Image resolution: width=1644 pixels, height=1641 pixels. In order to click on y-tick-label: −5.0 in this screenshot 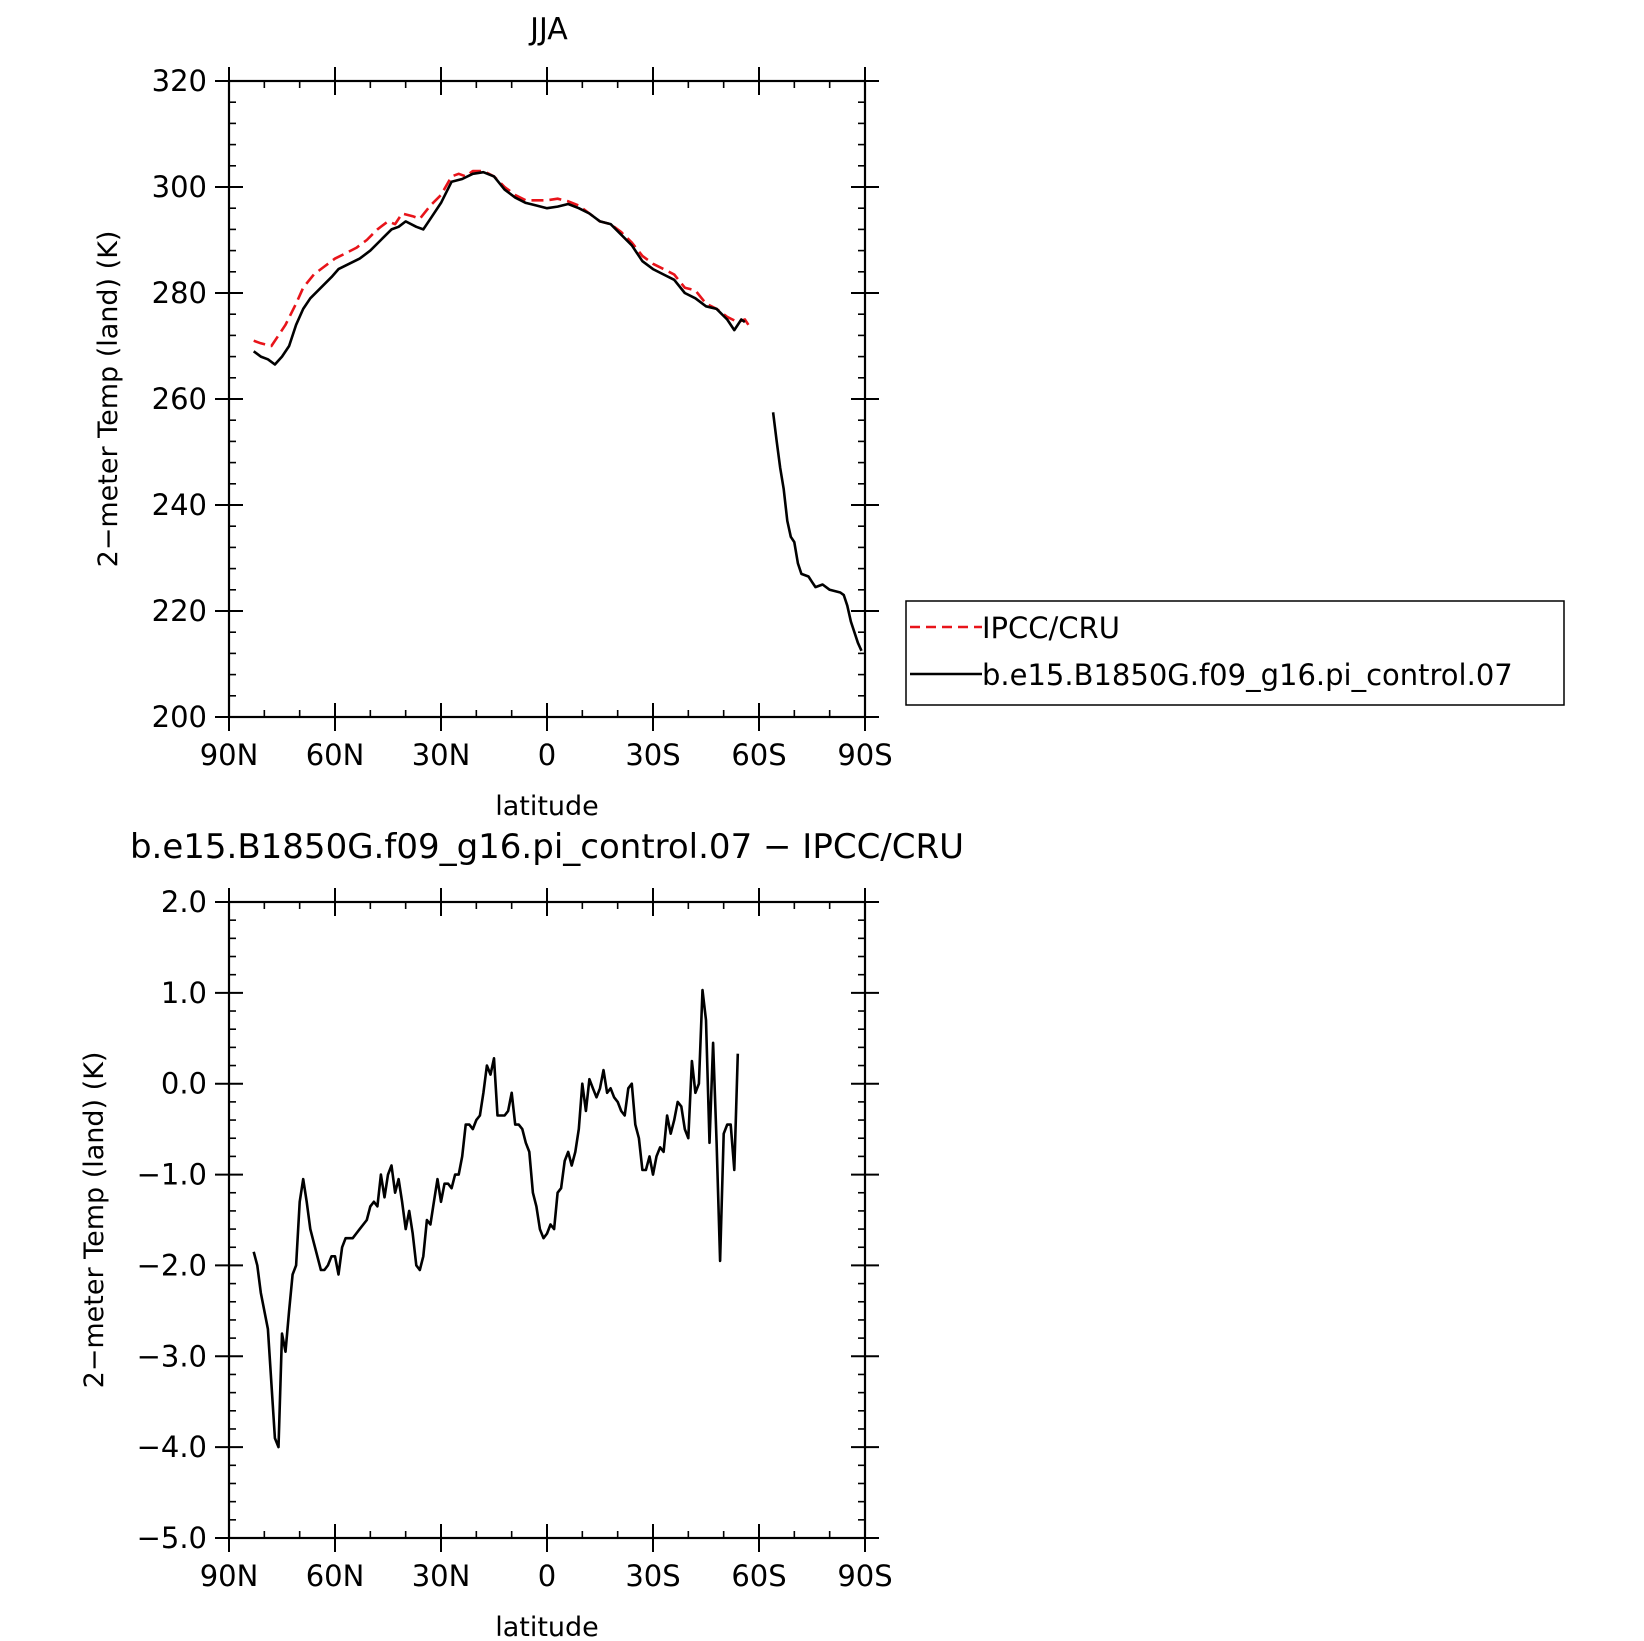, I will do `click(172, 1538)`.